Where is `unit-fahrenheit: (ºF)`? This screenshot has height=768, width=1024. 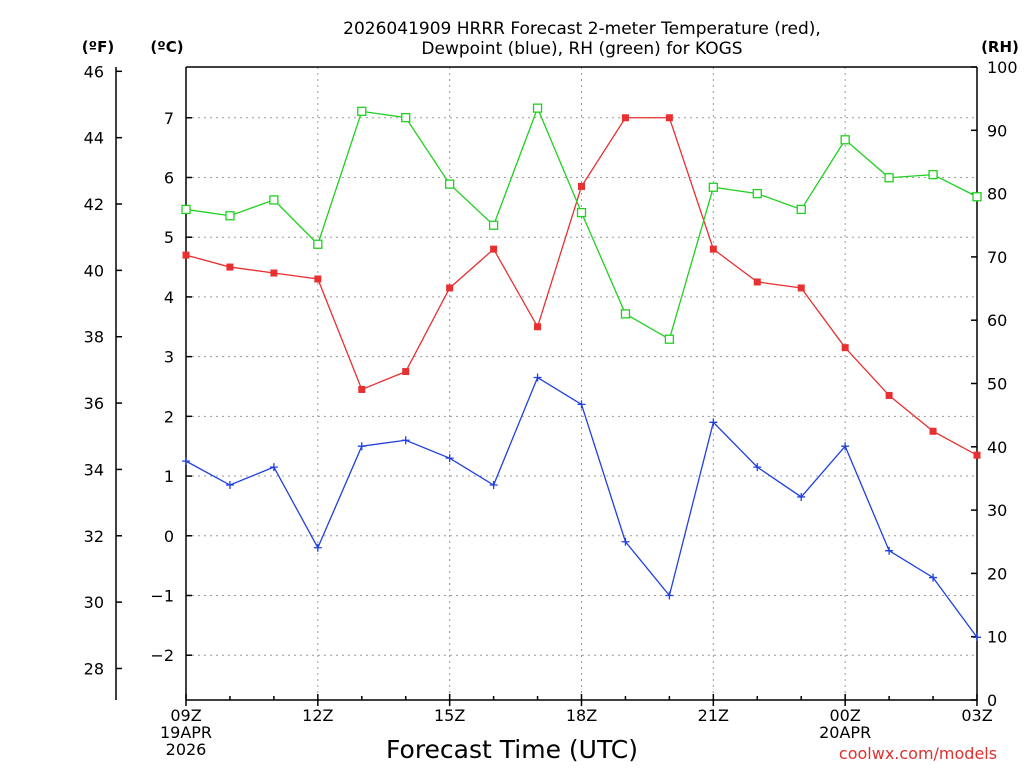 unit-fahrenheit: (ºF) is located at coordinates (98, 47).